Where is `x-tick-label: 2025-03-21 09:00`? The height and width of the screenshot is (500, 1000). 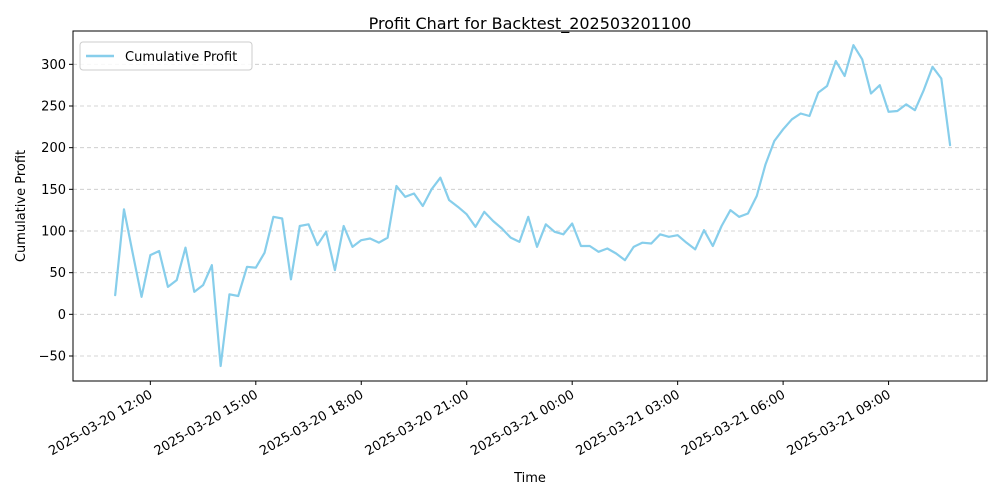 x-tick-label: 2025-03-21 09:00 is located at coordinates (839, 423).